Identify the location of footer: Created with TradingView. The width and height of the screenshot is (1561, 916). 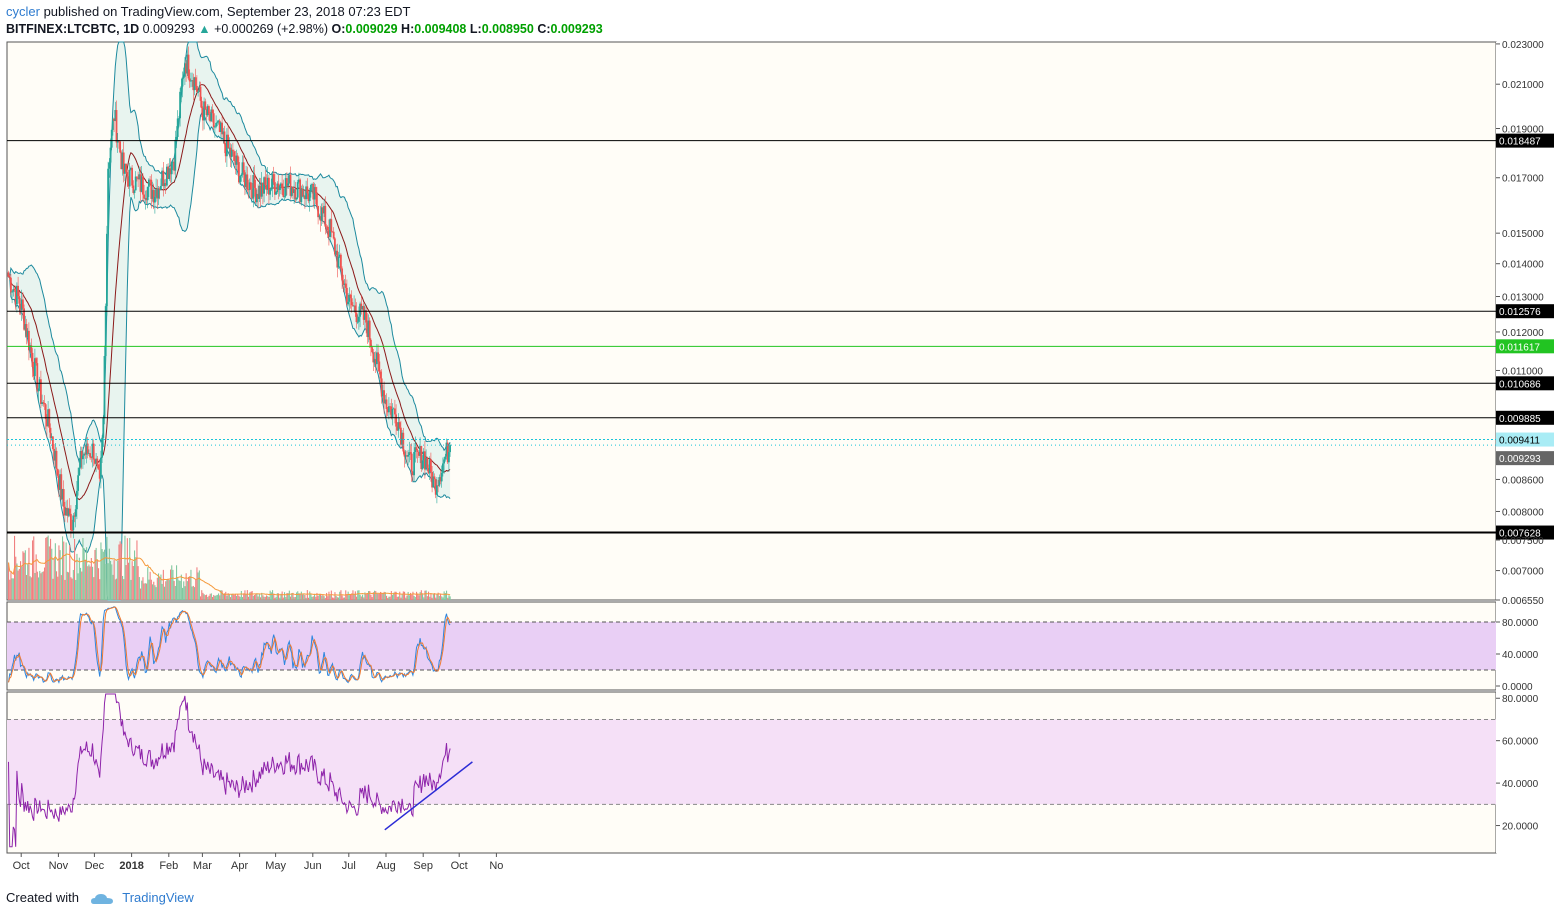
(100, 897).